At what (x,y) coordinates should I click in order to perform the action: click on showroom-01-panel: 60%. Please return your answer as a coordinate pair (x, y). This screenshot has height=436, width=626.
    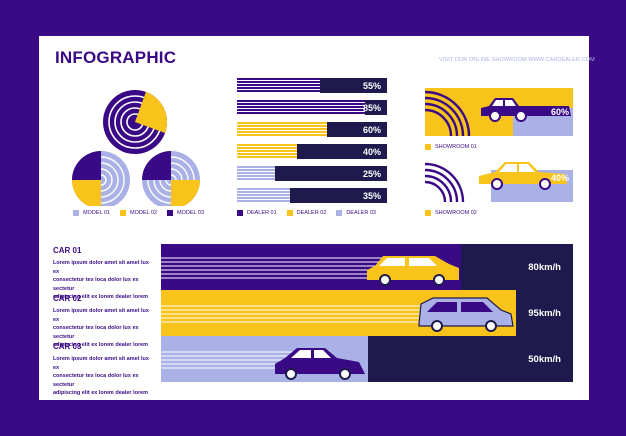
    Looking at the image, I should click on (499, 112).